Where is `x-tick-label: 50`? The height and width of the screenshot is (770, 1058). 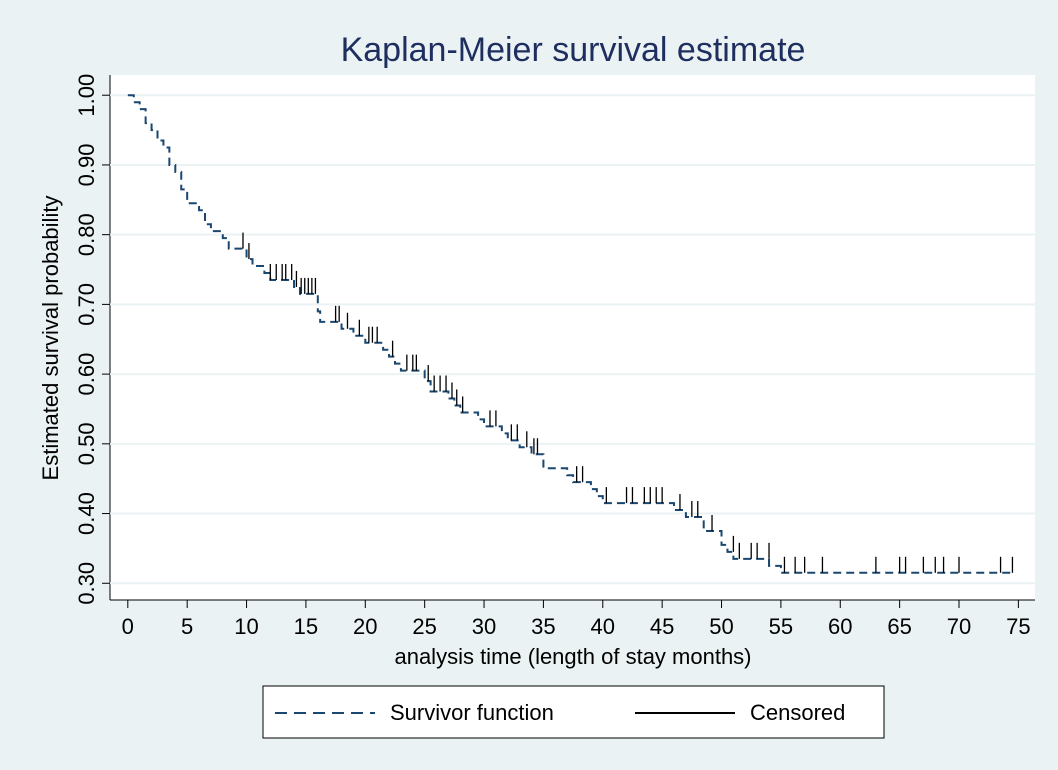
x-tick-label: 50 is located at coordinates (721, 626).